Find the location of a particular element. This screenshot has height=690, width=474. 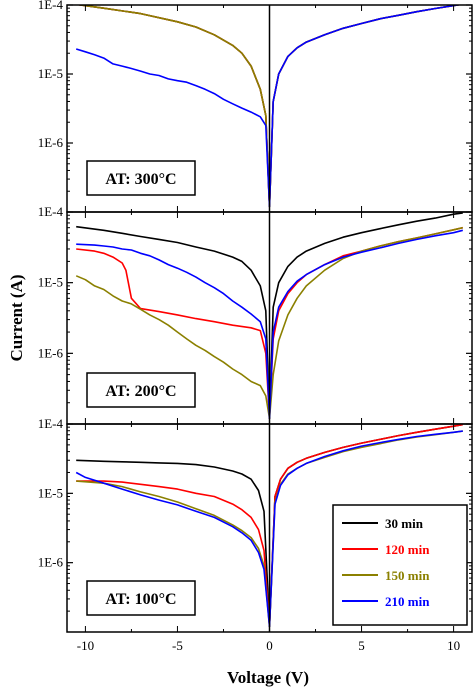

annotation-label: AT: 200°C is located at coordinates (140, 391).